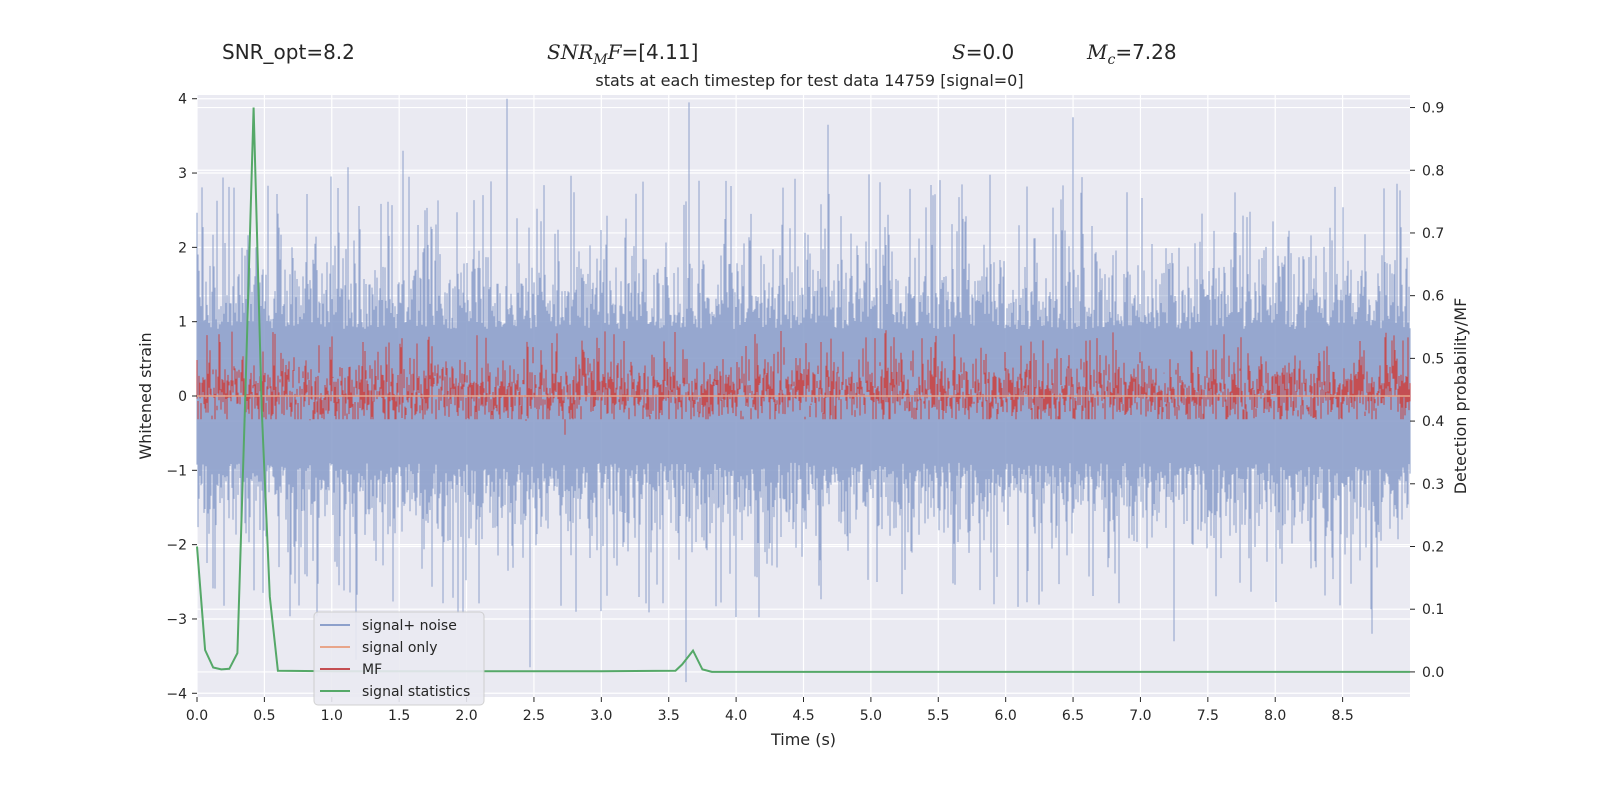 This screenshot has height=800, width=1600. Describe the element at coordinates (399, 648) in the screenshot. I see `legend-label: signal only` at that location.